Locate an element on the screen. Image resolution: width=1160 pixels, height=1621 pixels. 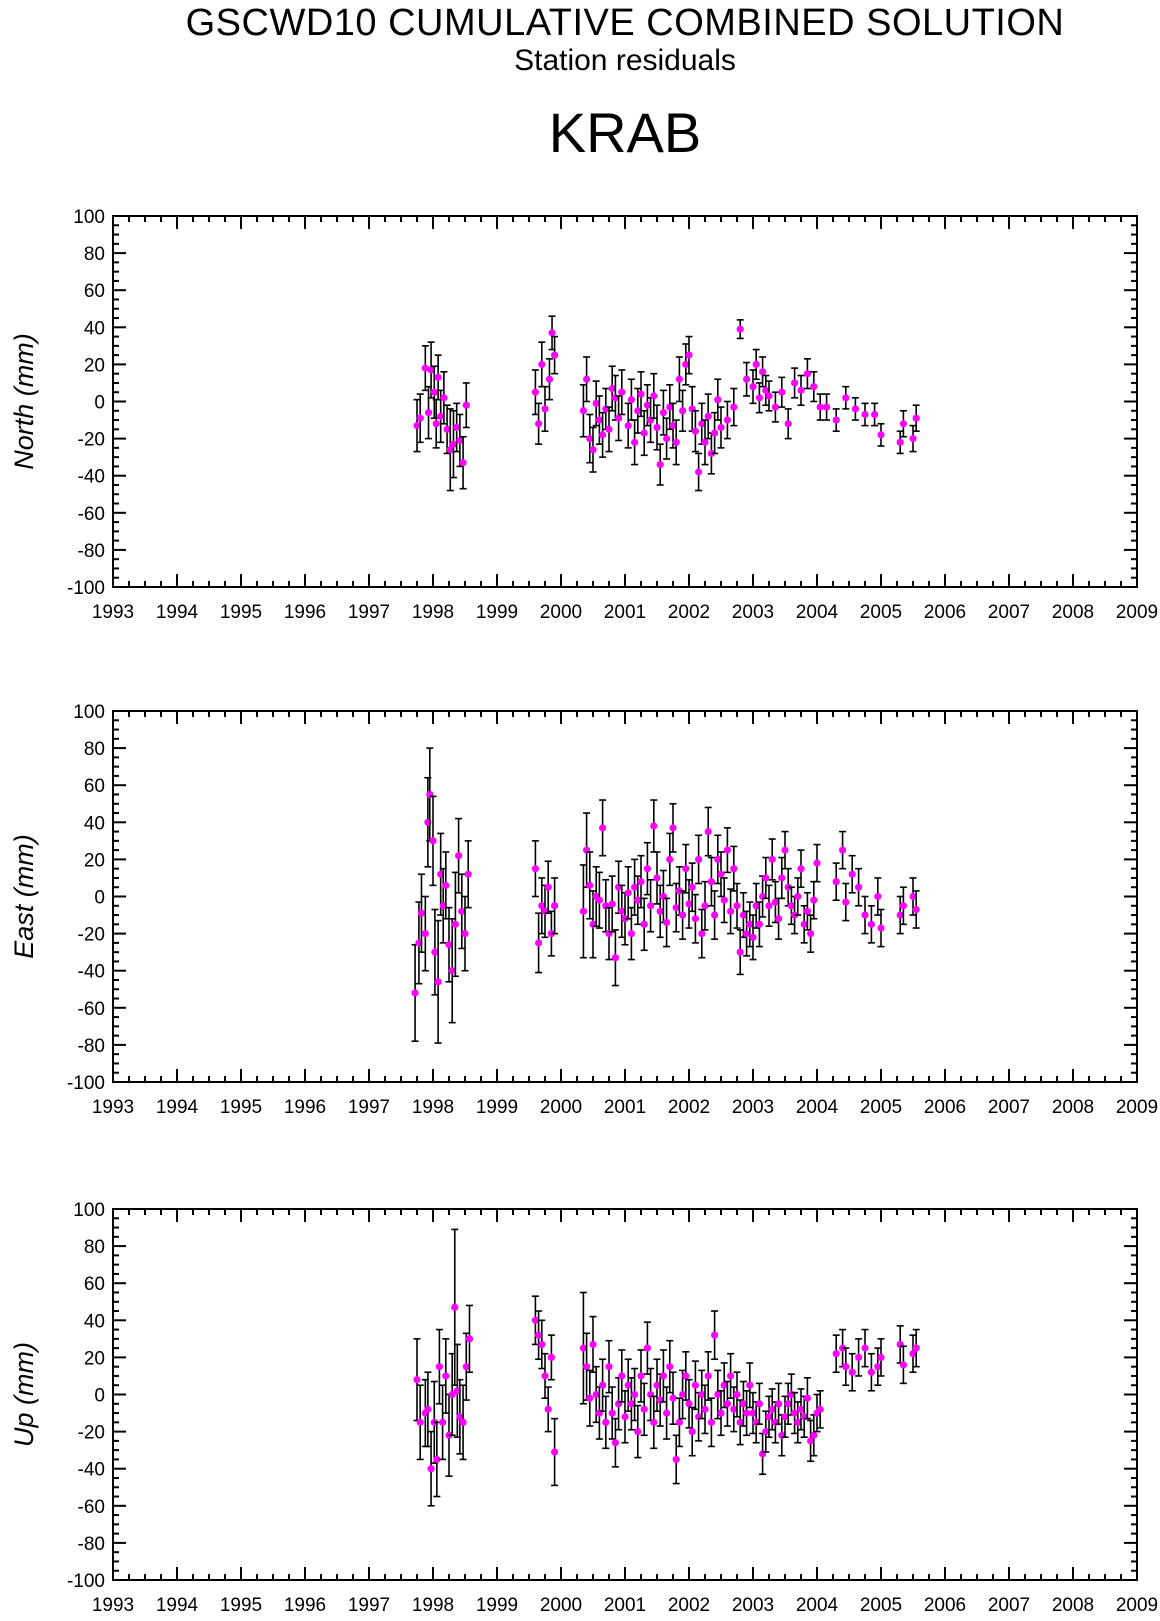
x-tick-label: 1998 is located at coordinates (433, 1605).